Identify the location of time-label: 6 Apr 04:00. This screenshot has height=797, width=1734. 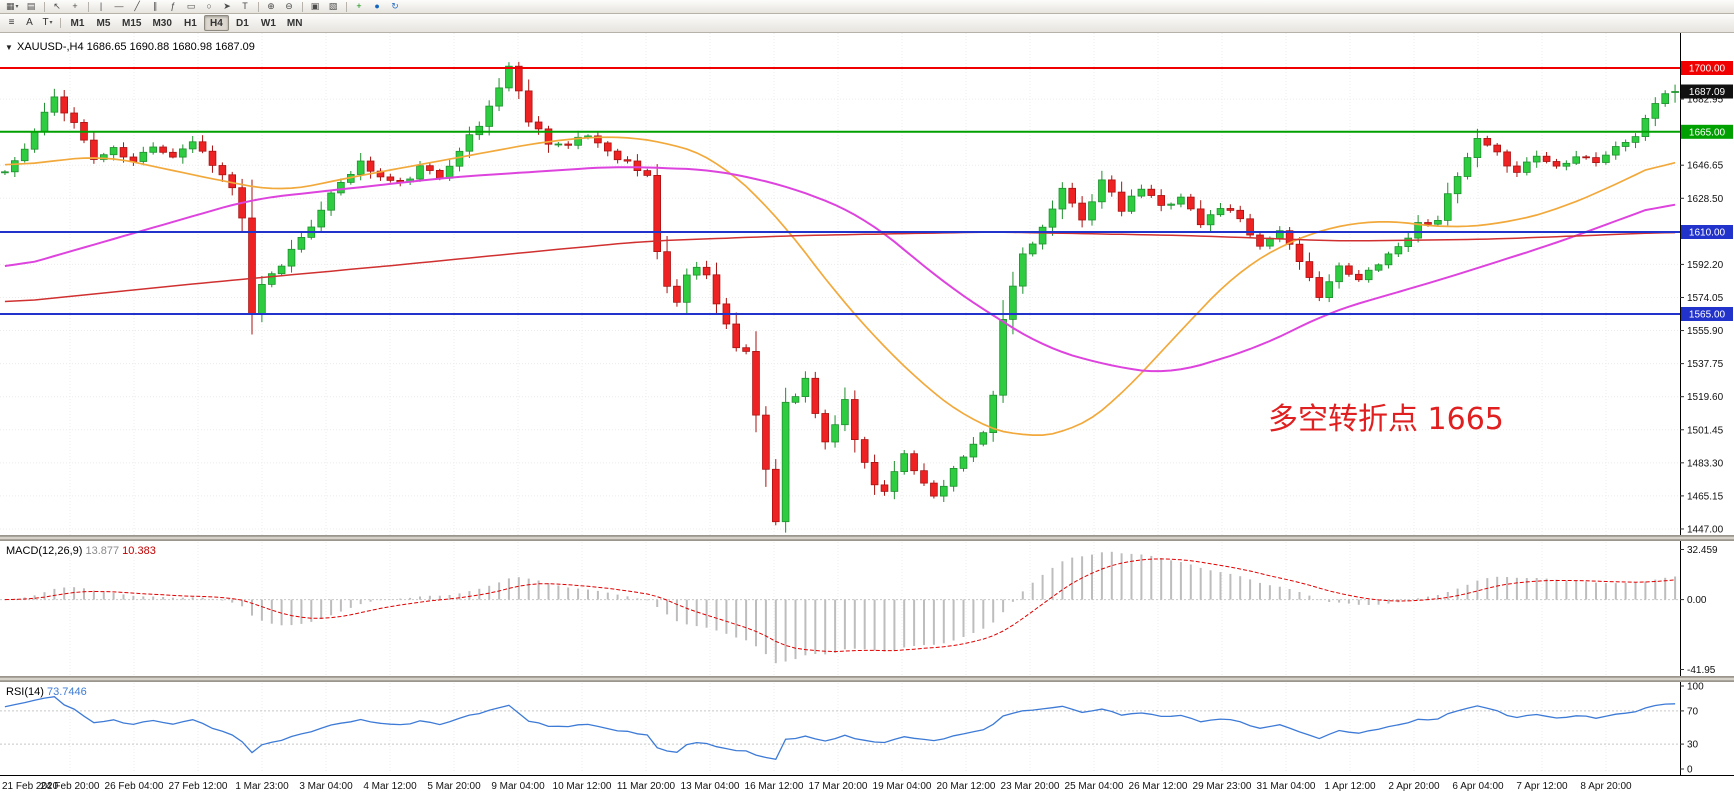
(1478, 786).